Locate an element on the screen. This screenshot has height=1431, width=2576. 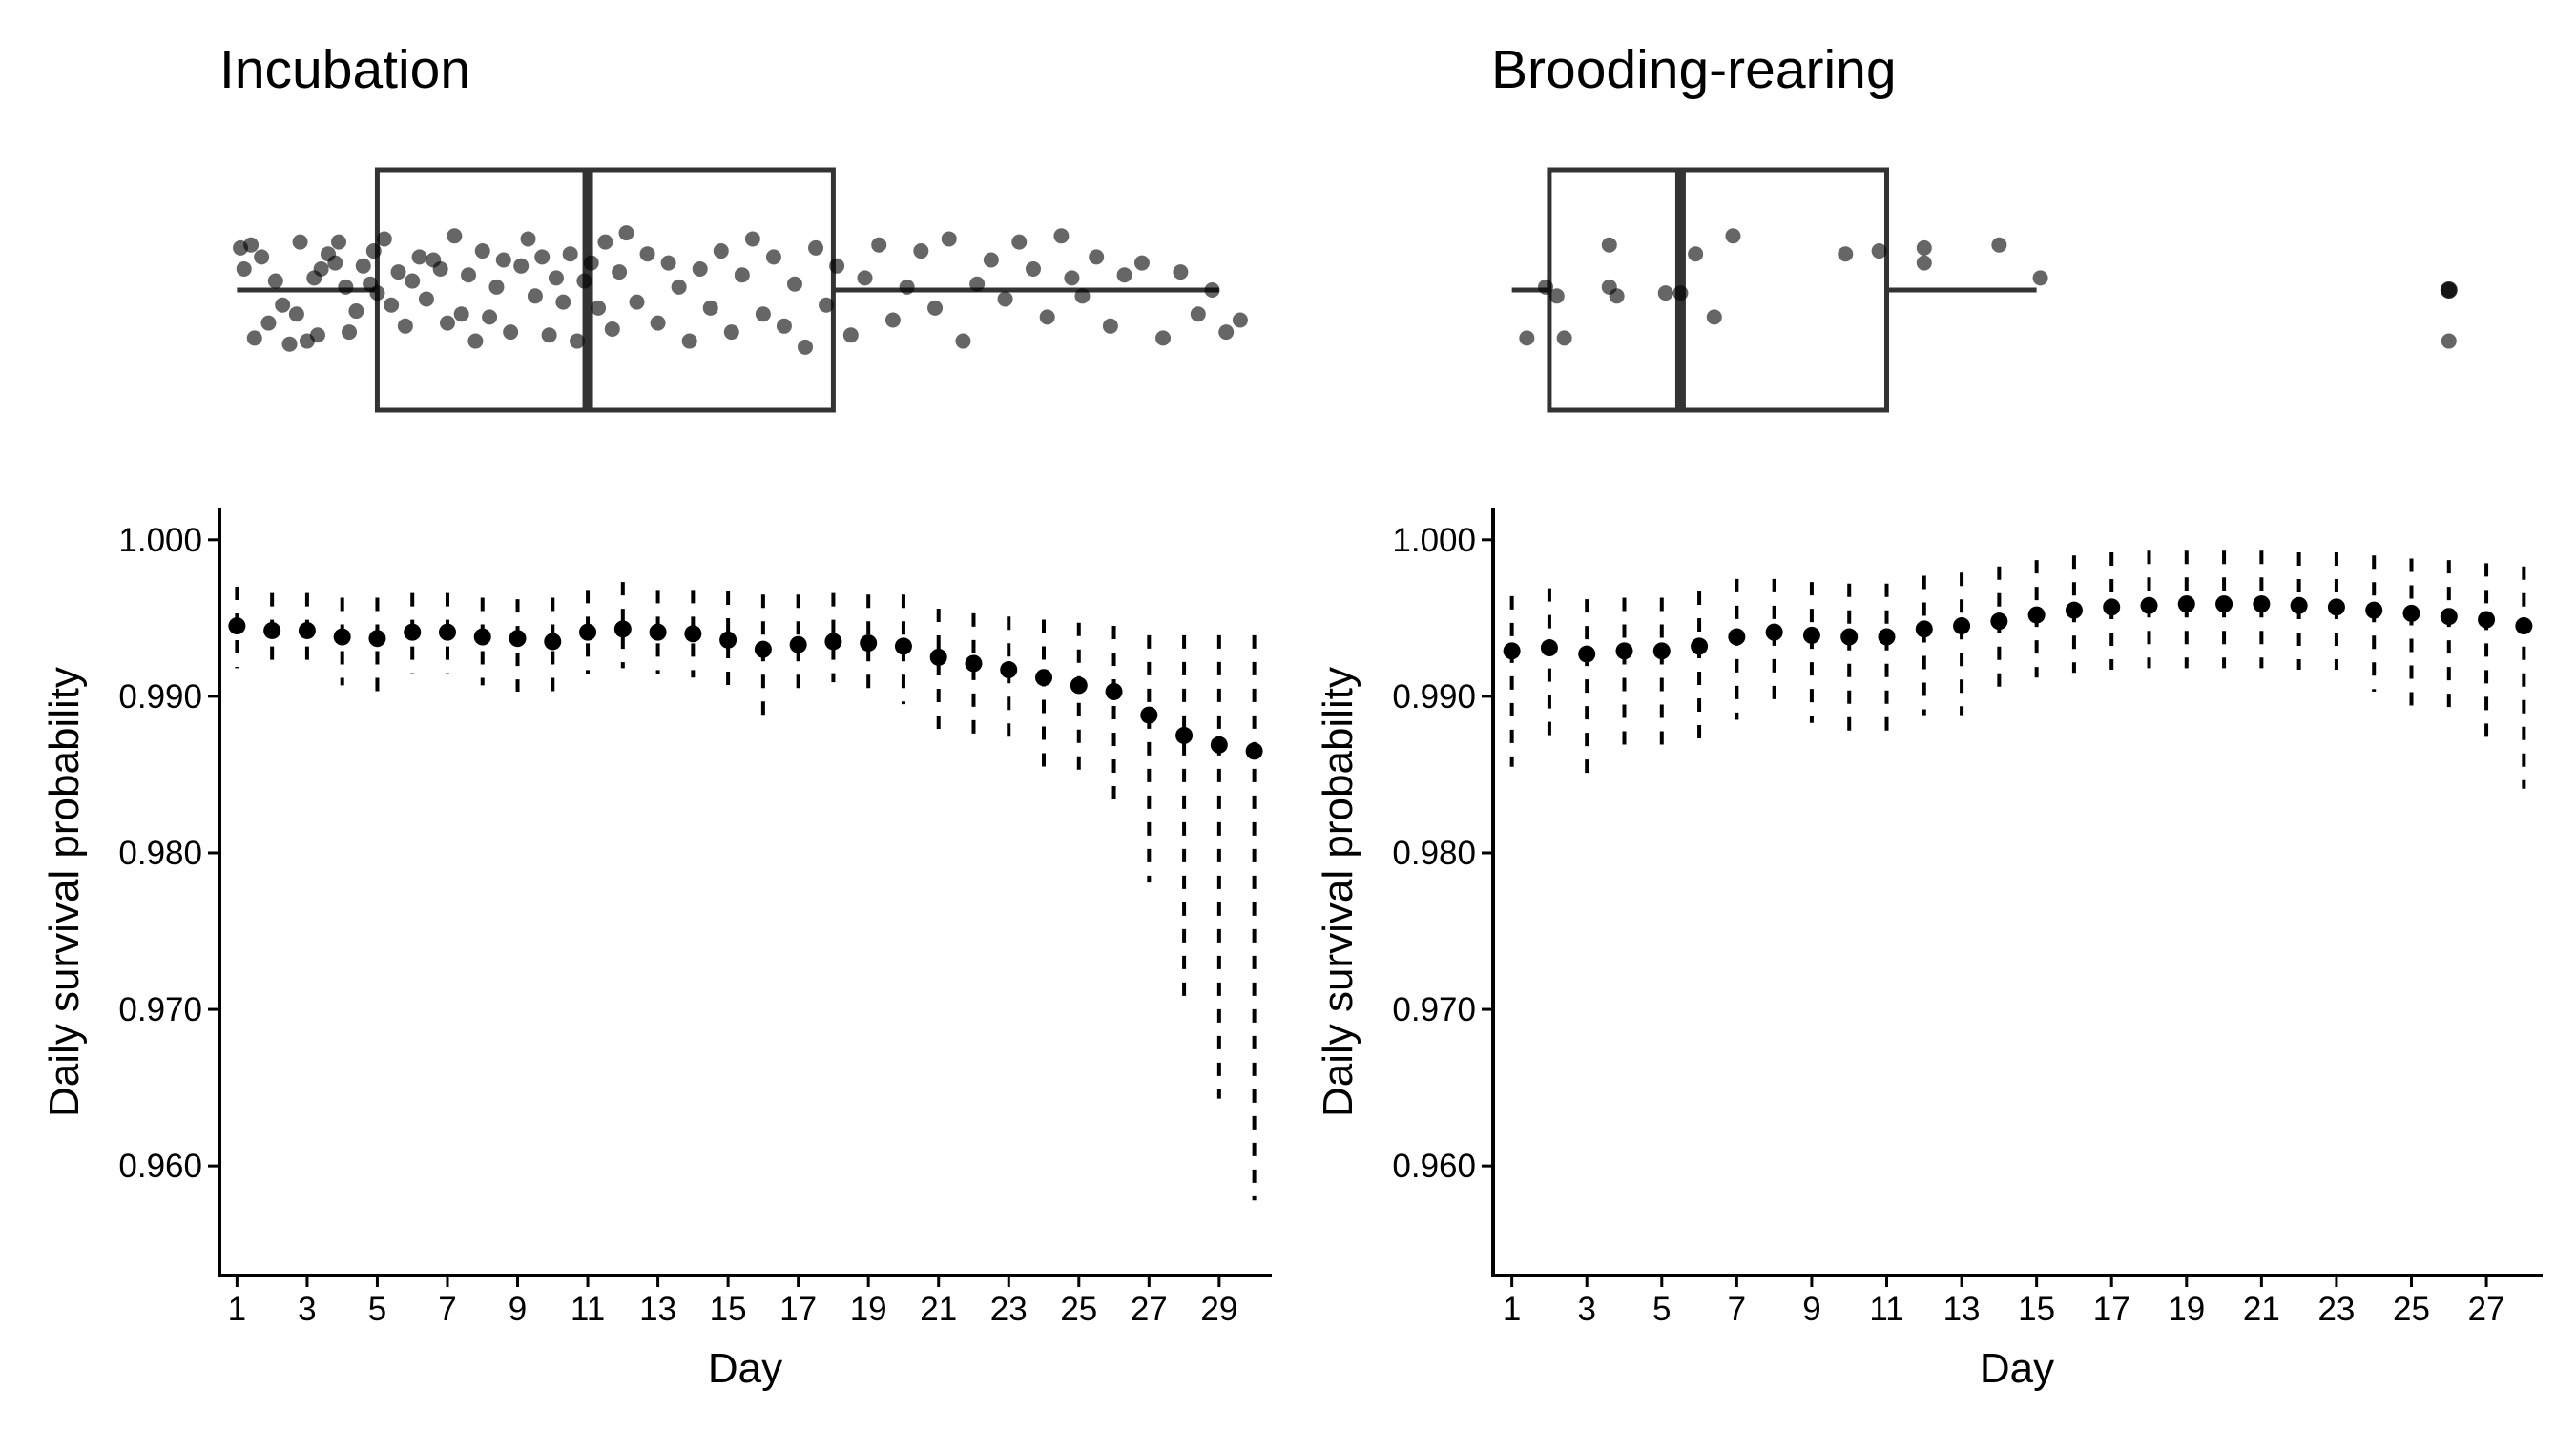
x-tick-label: 23 is located at coordinates (2336, 1309).